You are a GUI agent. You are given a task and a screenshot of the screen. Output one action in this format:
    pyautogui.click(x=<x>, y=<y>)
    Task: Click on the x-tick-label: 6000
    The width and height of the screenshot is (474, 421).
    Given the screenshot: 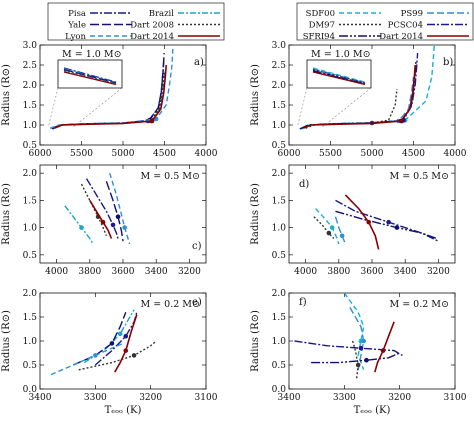 What is the action you would take?
    pyautogui.click(x=289, y=154)
    